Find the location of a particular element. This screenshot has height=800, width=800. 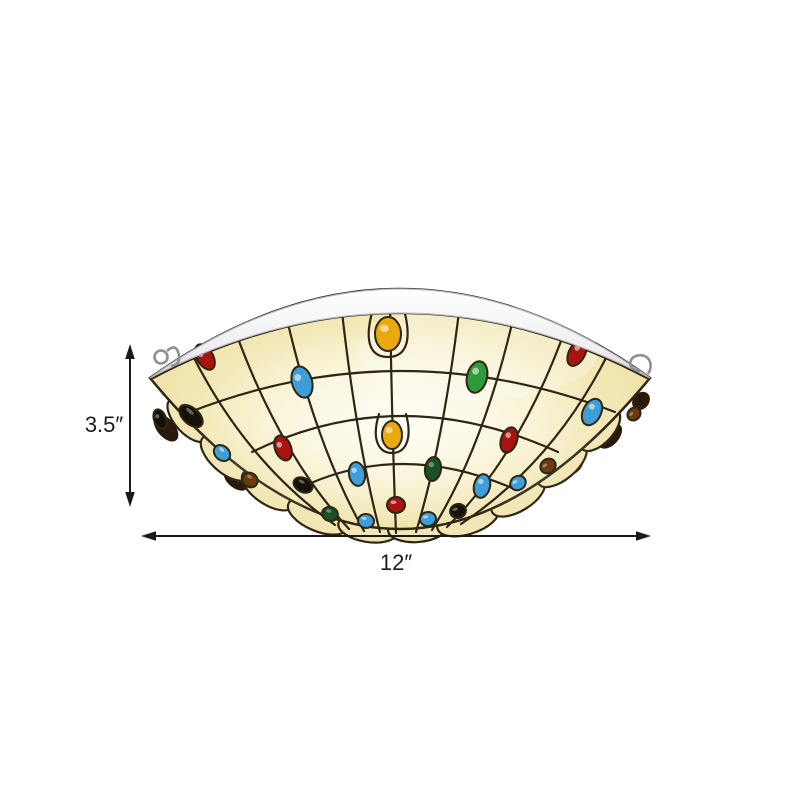

width-dimension-arrow is located at coordinates (396, 536).